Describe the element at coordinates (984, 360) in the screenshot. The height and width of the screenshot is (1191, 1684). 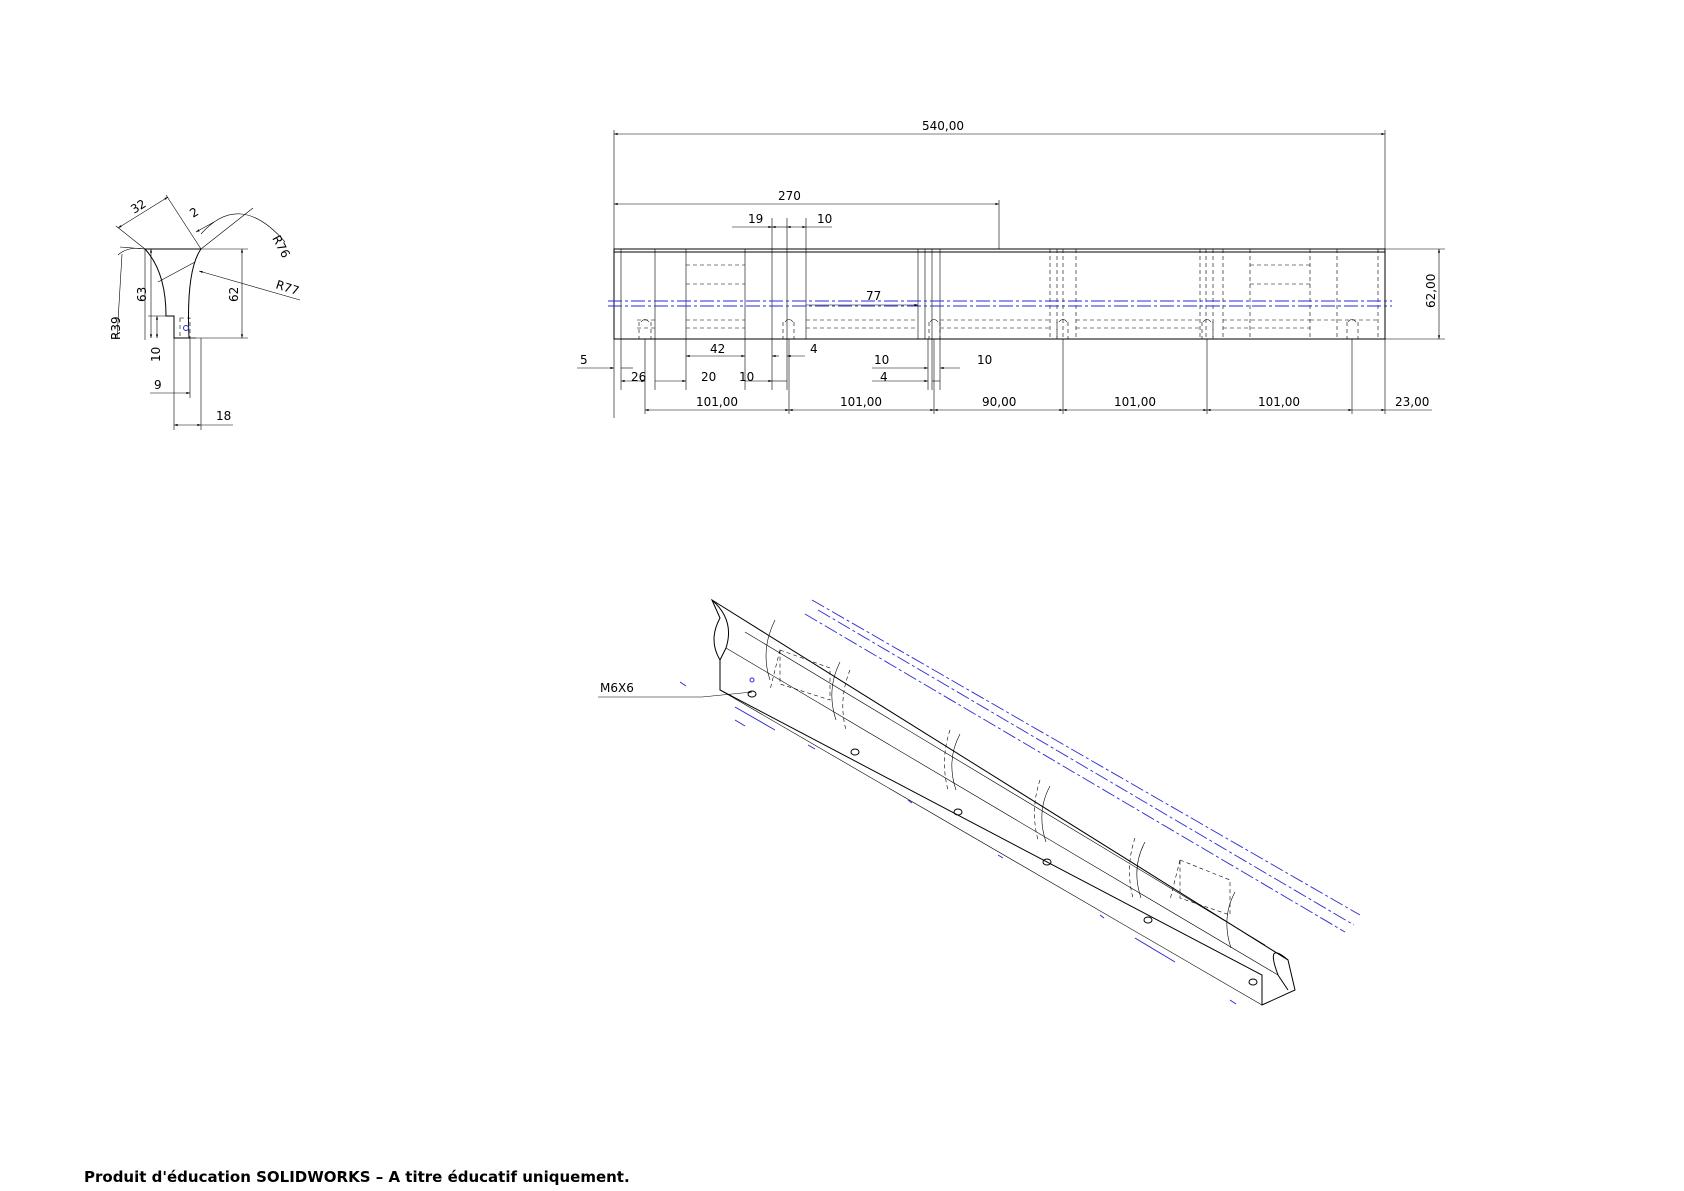
I see `dim-10-b3: 10` at that location.